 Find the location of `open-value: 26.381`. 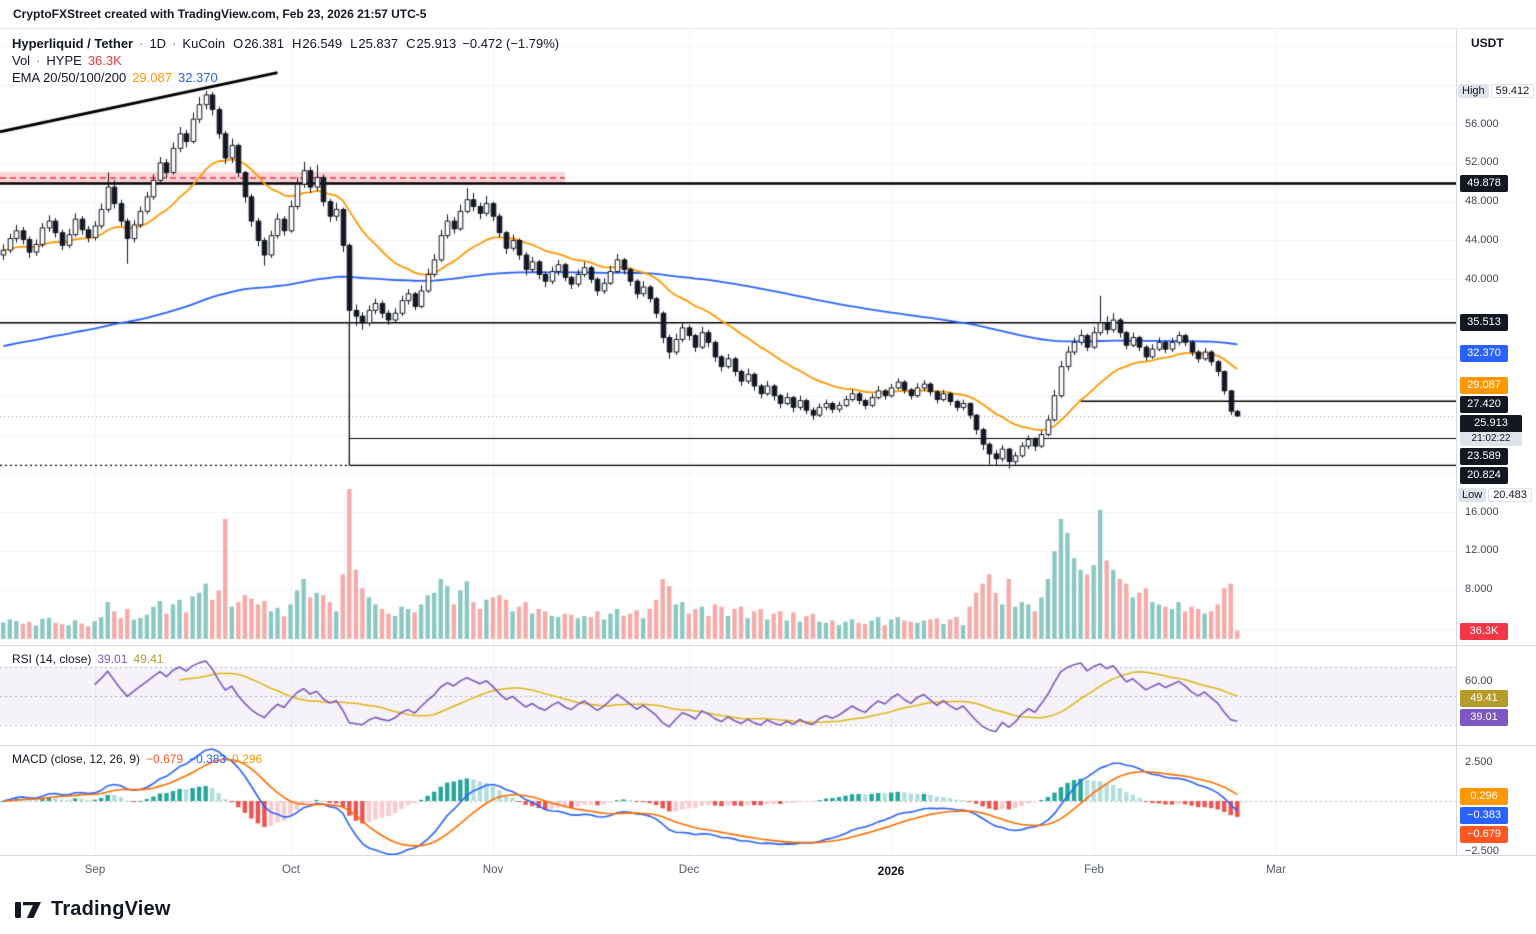

open-value: 26.381 is located at coordinates (264, 43).